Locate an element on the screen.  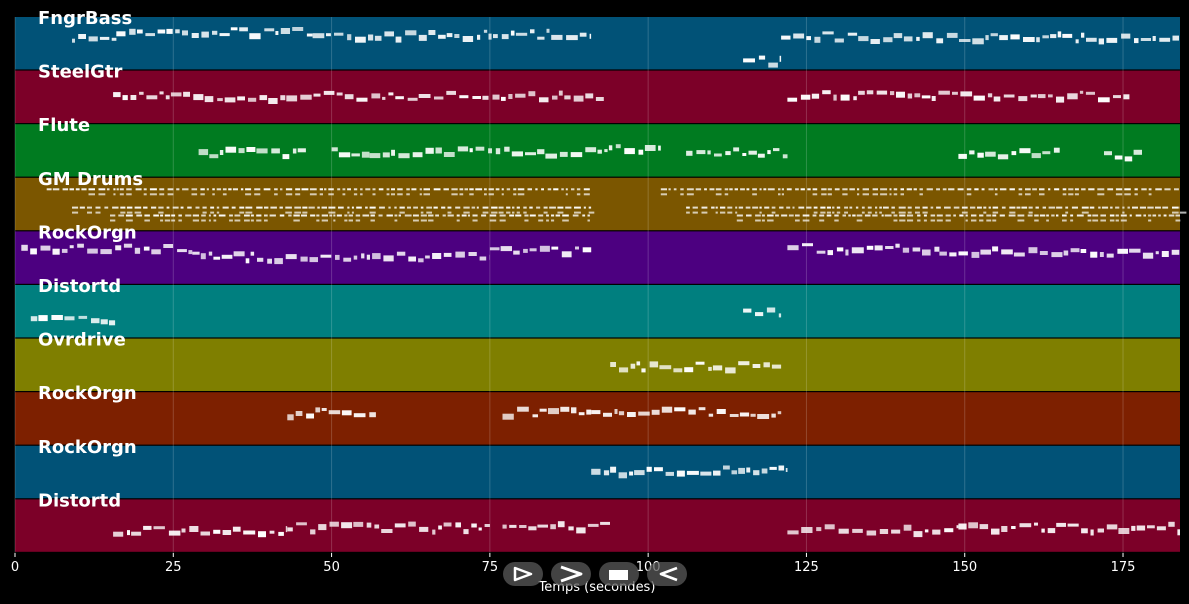
track-lane is located at coordinates (597, 43).